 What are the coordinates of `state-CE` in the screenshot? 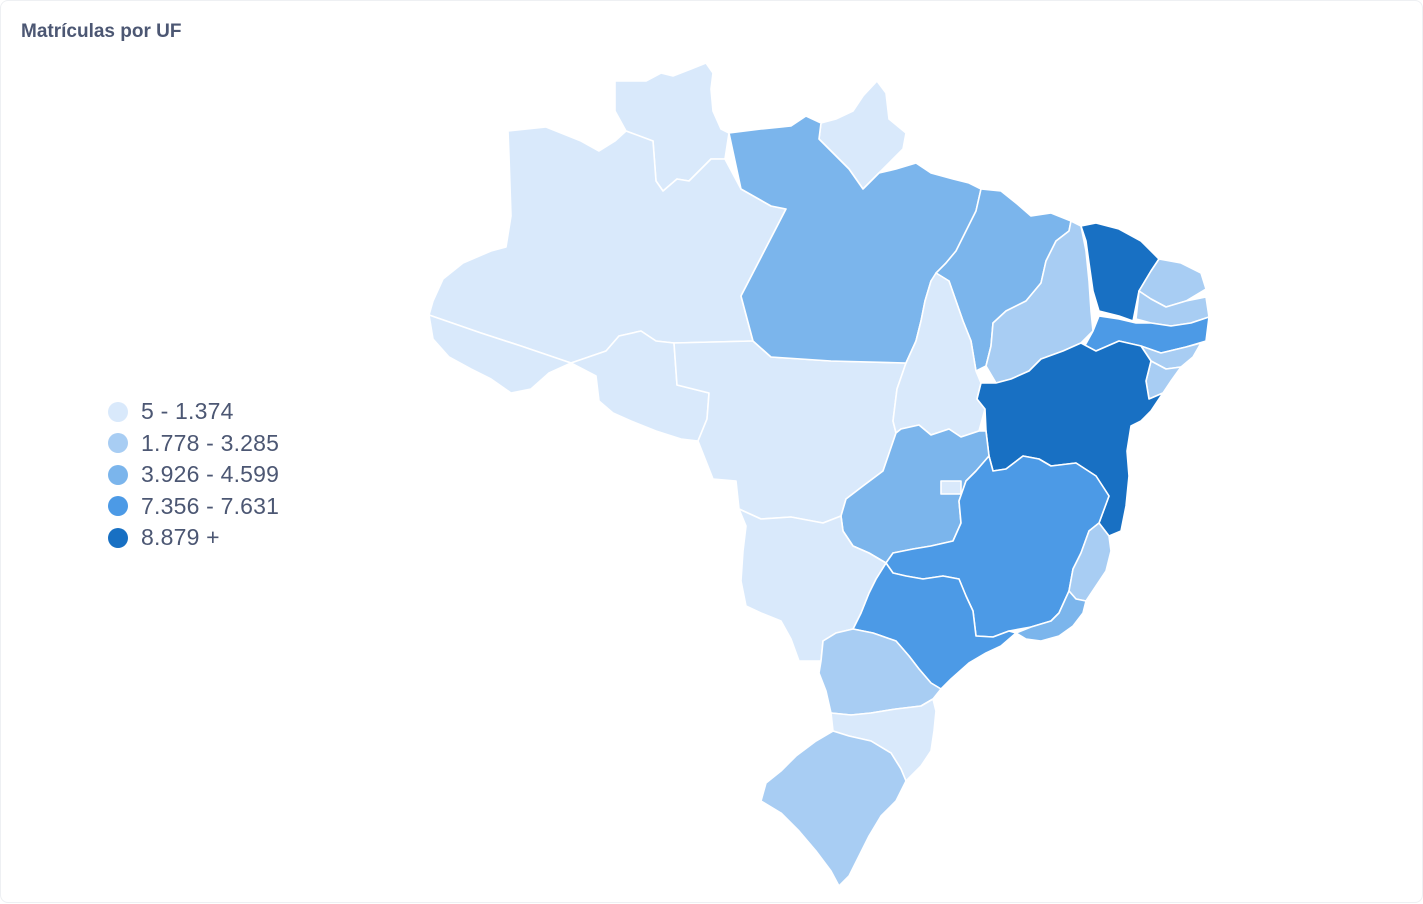 It's located at (1120, 272).